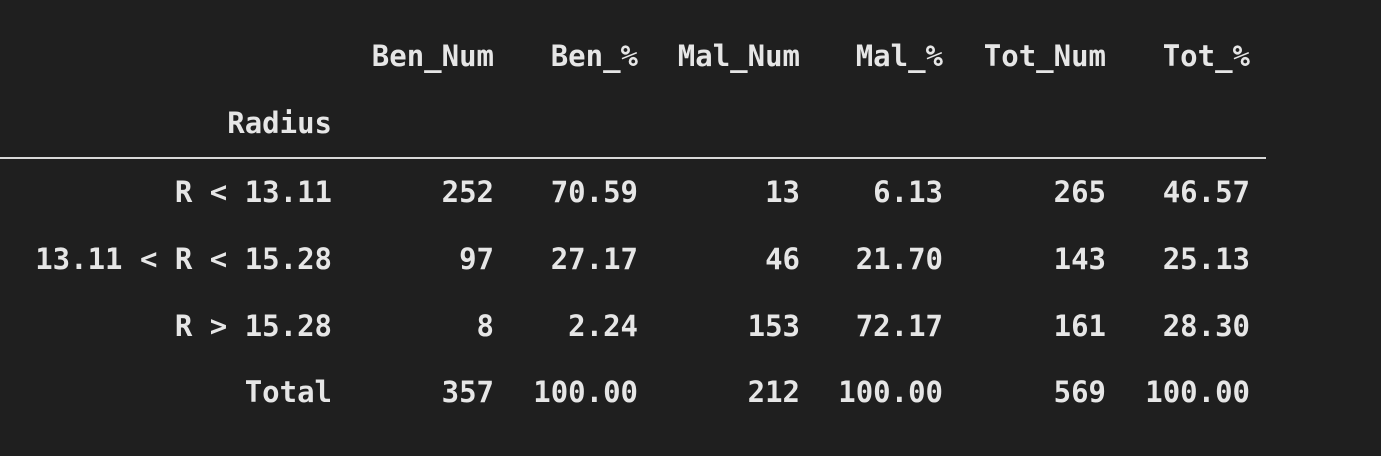  What do you see at coordinates (476, 259) in the screenshot?
I see `table-cell: 97` at bounding box center [476, 259].